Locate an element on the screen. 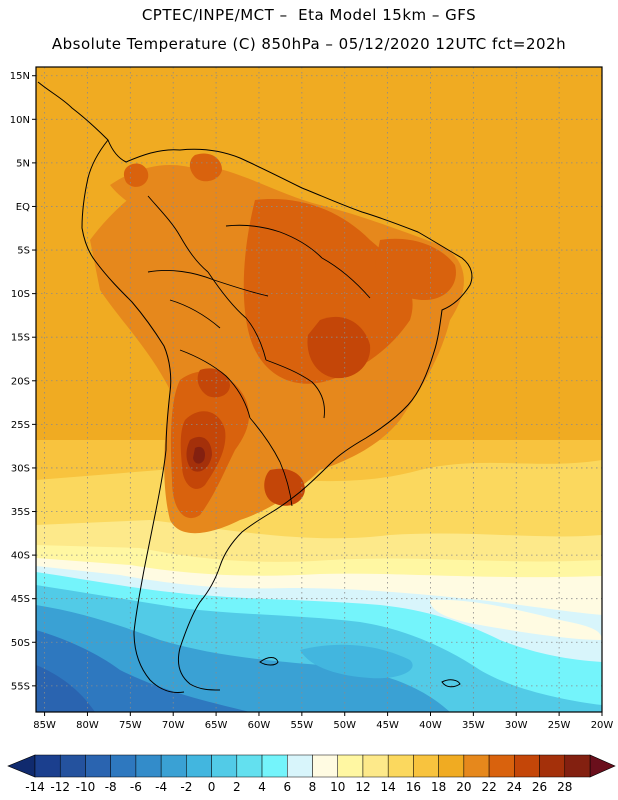  lat-tick-label: 10N is located at coordinates (20, 120).